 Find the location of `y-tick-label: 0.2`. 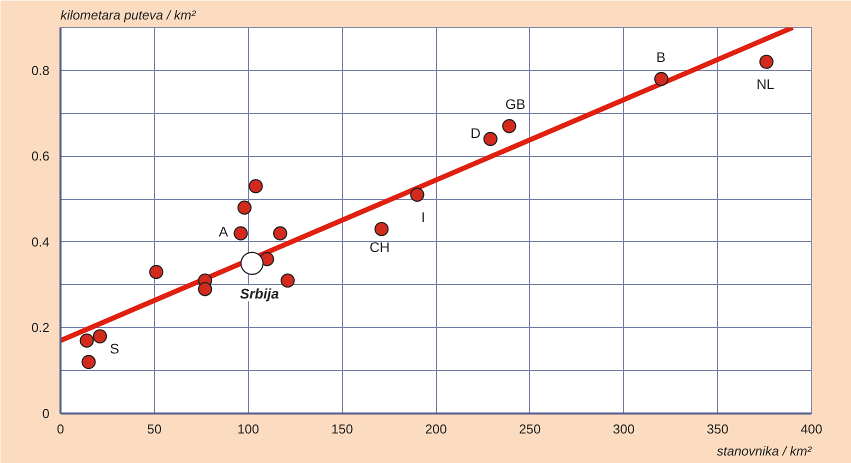

y-tick-label: 0.2 is located at coordinates (40, 328).